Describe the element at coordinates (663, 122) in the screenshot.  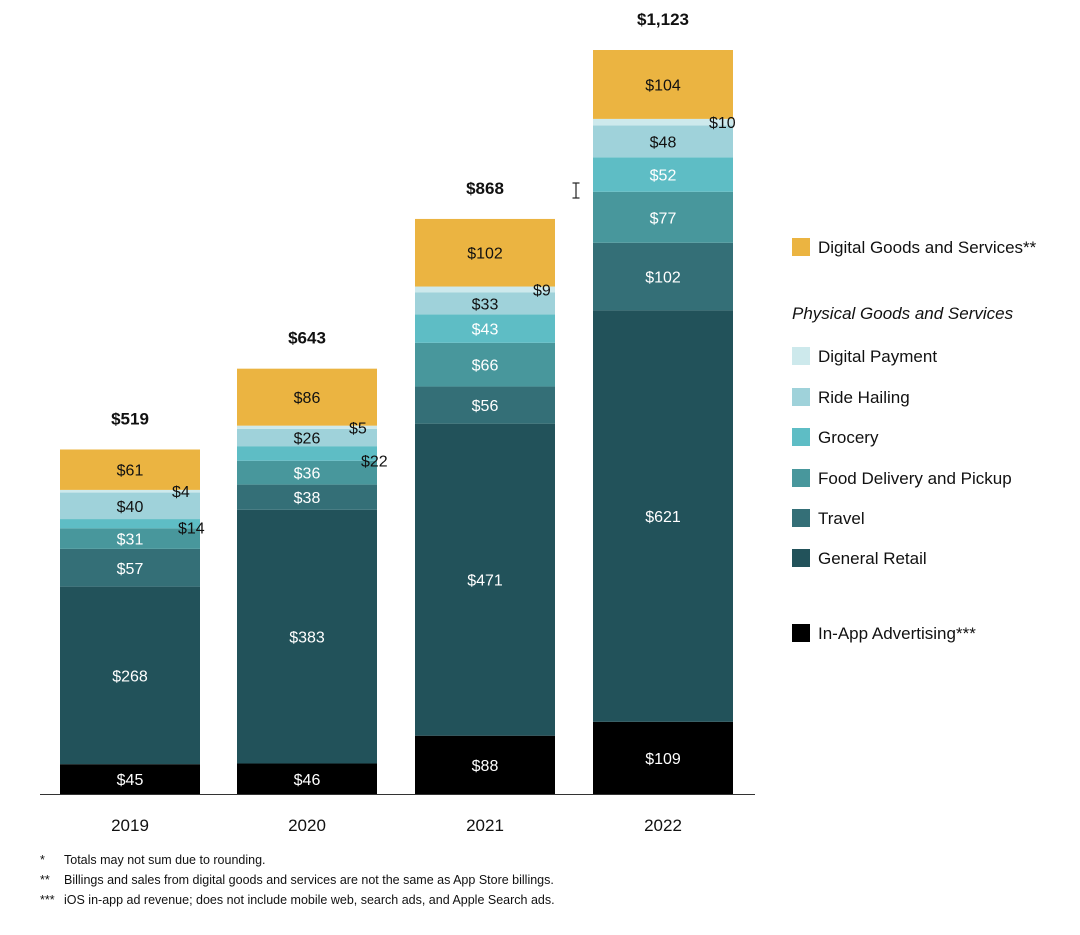
I see `bar-segment-digital-payment-2022` at that location.